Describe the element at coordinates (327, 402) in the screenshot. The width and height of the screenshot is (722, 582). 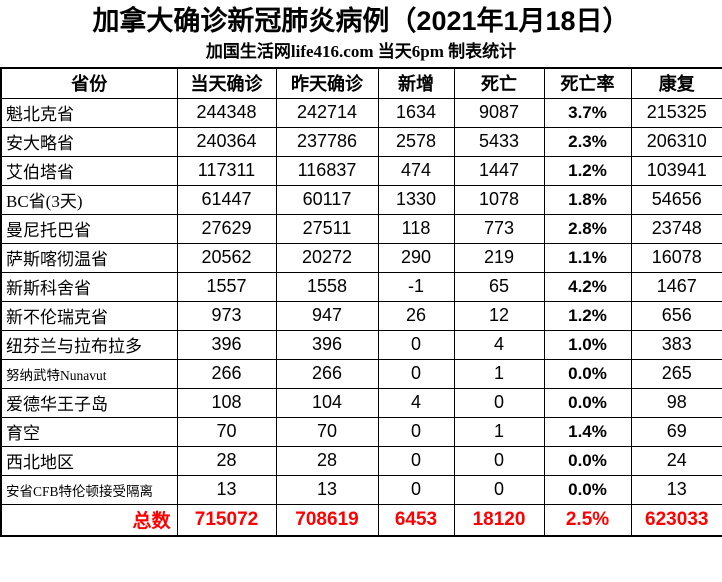
I see `value-cell: 104` at that location.